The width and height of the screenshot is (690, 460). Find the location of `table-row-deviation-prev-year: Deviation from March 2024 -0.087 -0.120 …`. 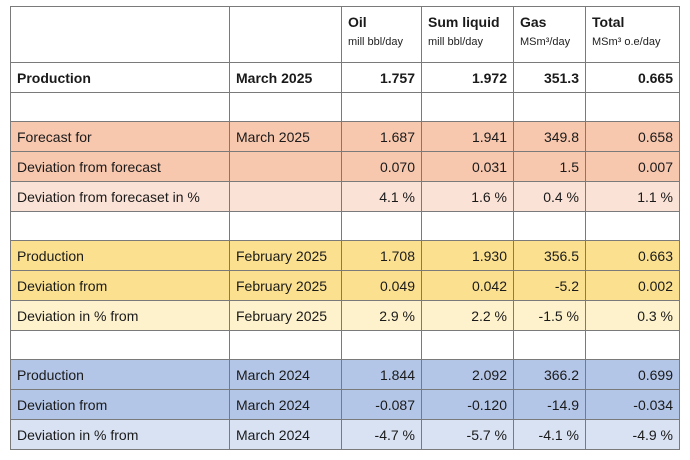

table-row-deviation-prev-year: Deviation from March 2024 -0.087 -0.120 … is located at coordinates (345, 404).